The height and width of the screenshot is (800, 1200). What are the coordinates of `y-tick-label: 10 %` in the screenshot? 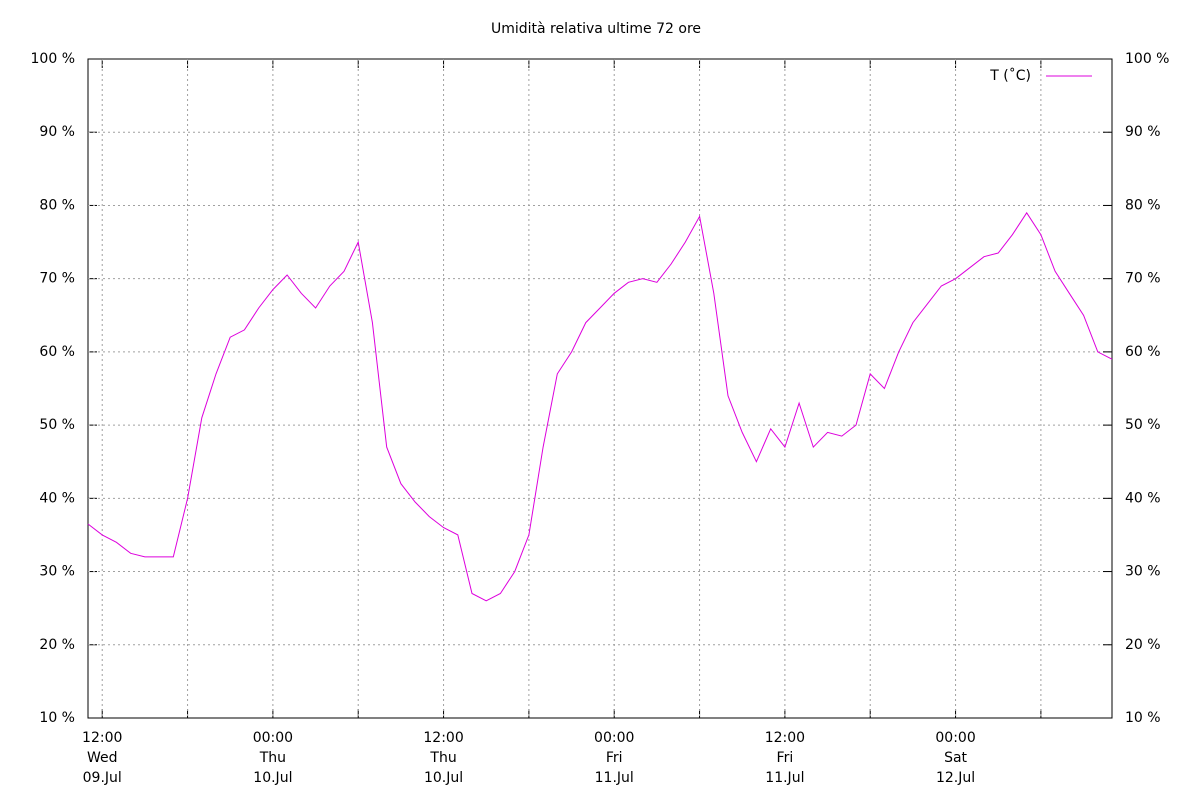 It's located at (57, 718).